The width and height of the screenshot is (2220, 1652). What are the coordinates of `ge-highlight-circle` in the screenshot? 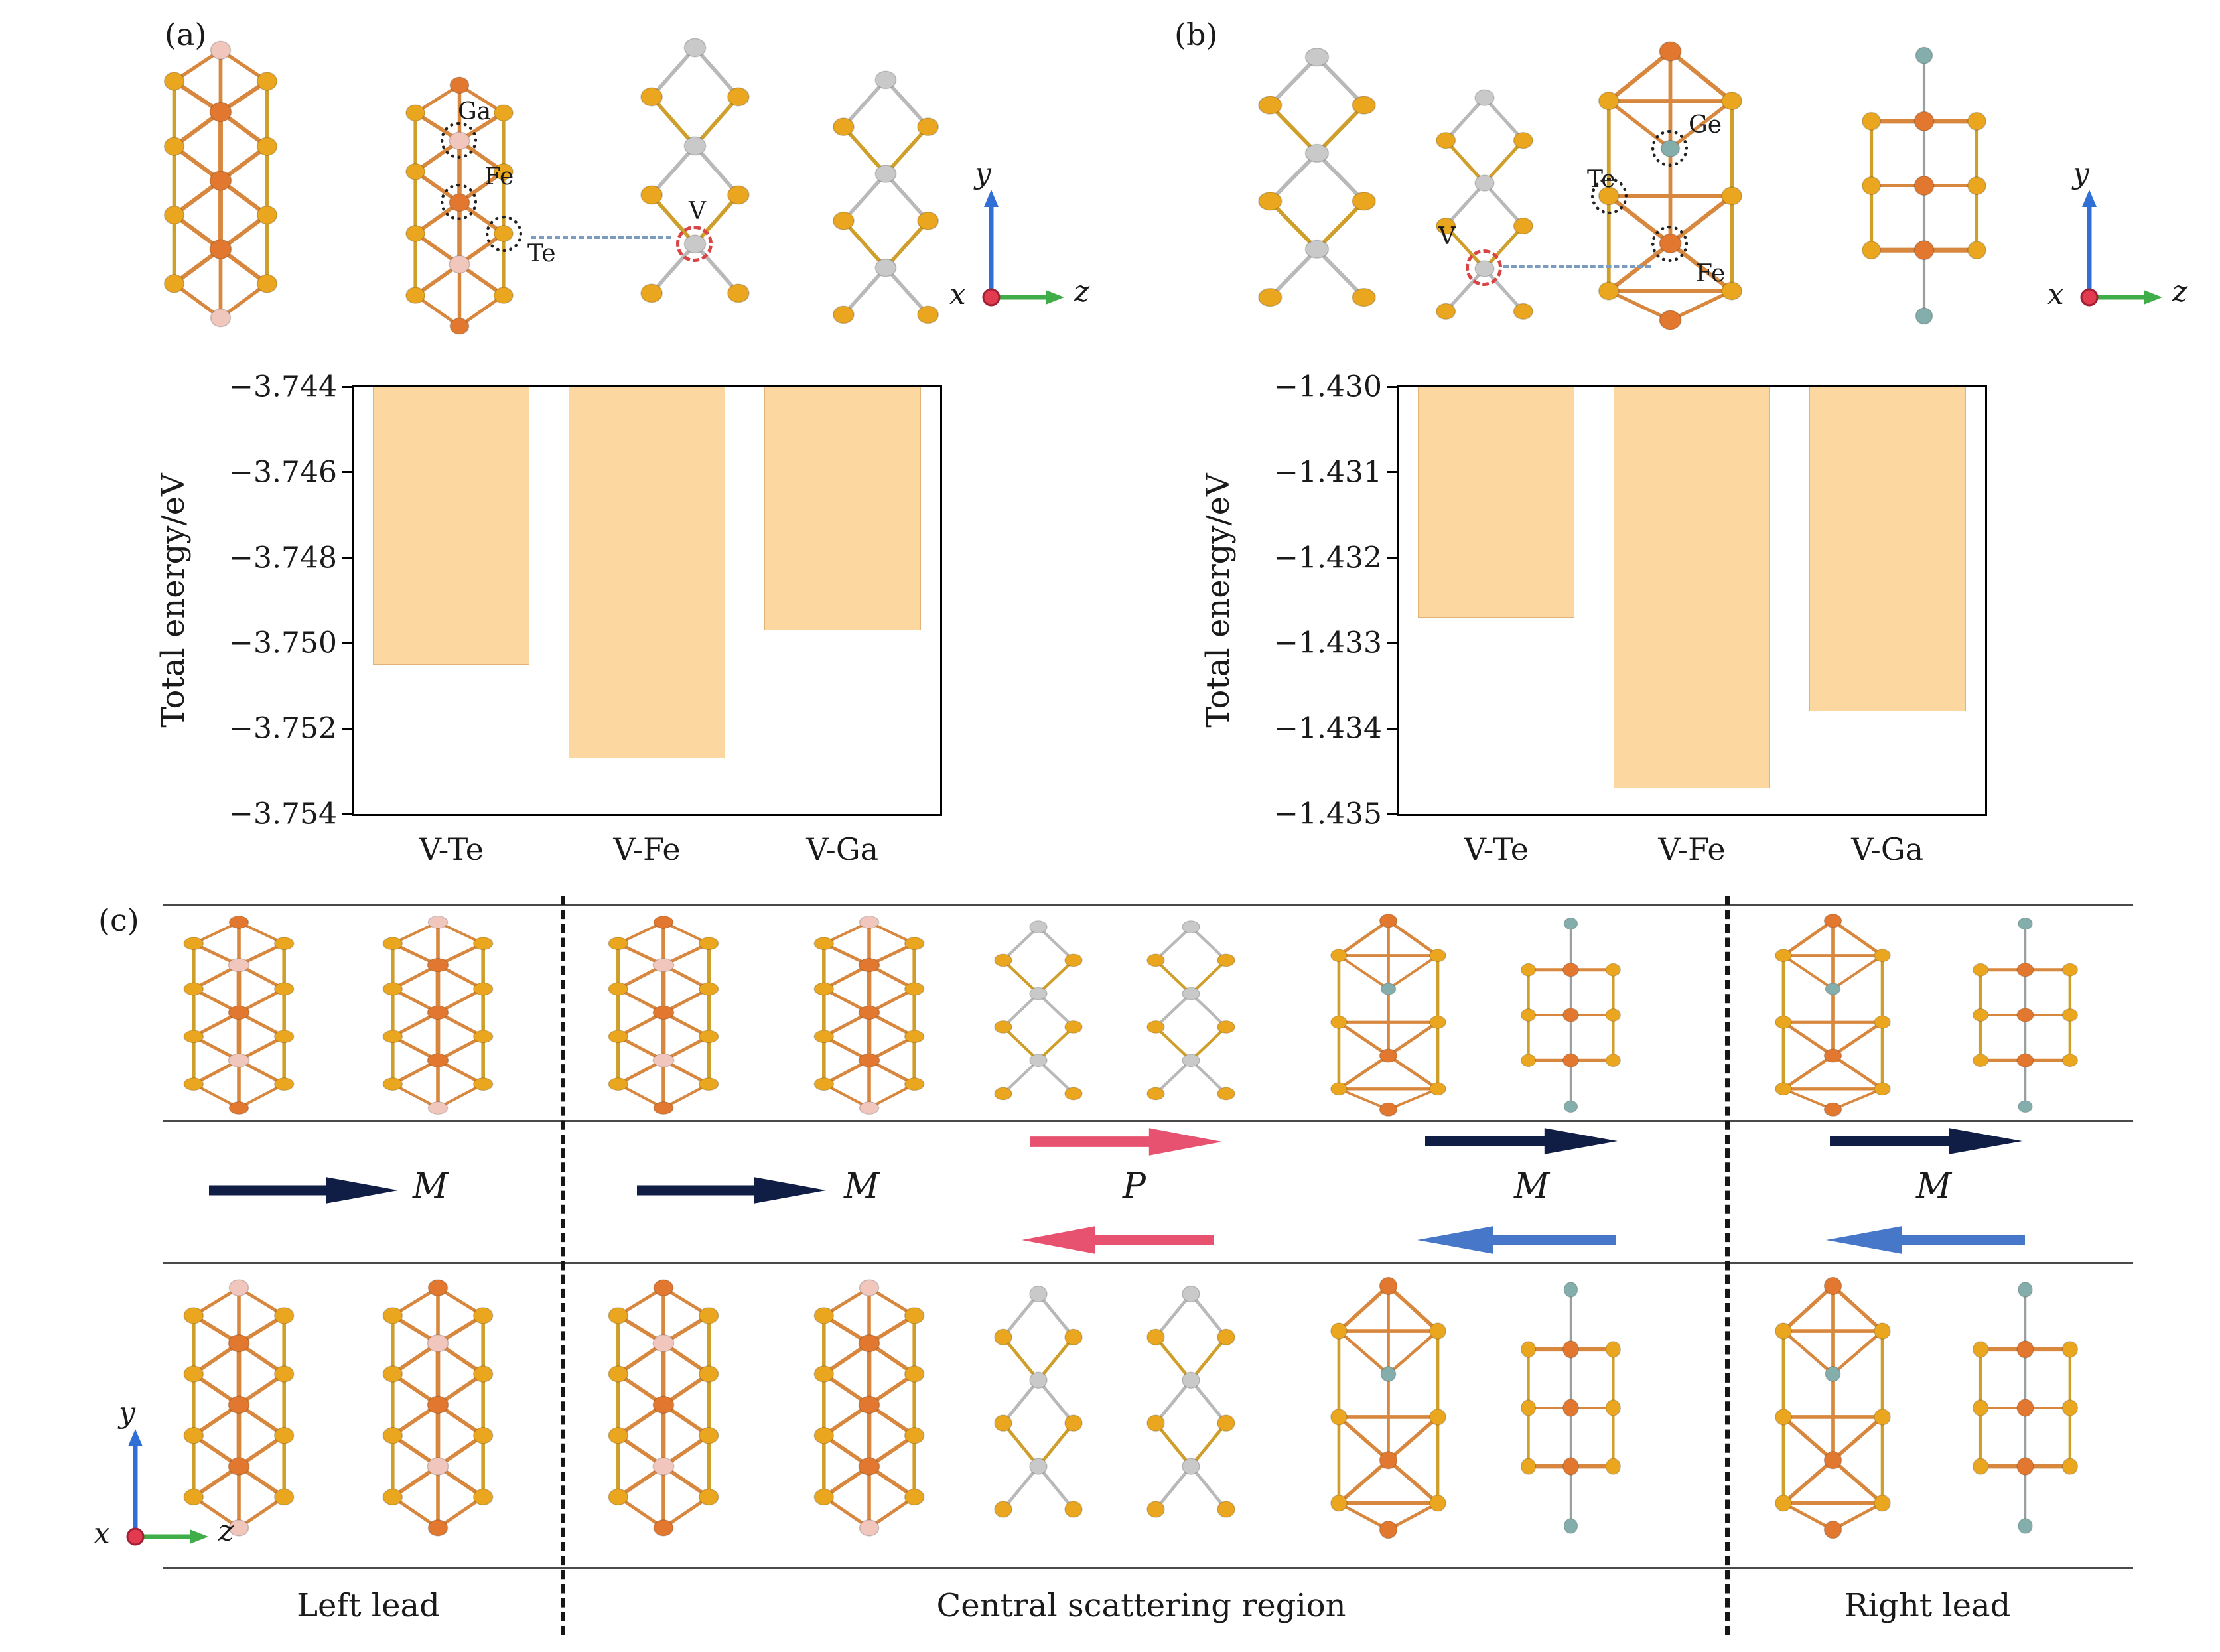 It's located at (1669, 148).